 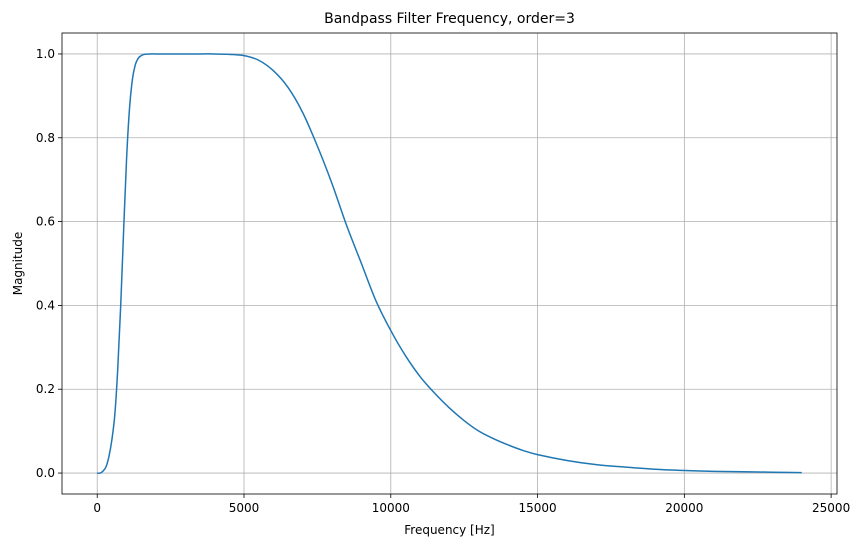 What do you see at coordinates (244, 508) in the screenshot?
I see `x-tick-label: 5000` at bounding box center [244, 508].